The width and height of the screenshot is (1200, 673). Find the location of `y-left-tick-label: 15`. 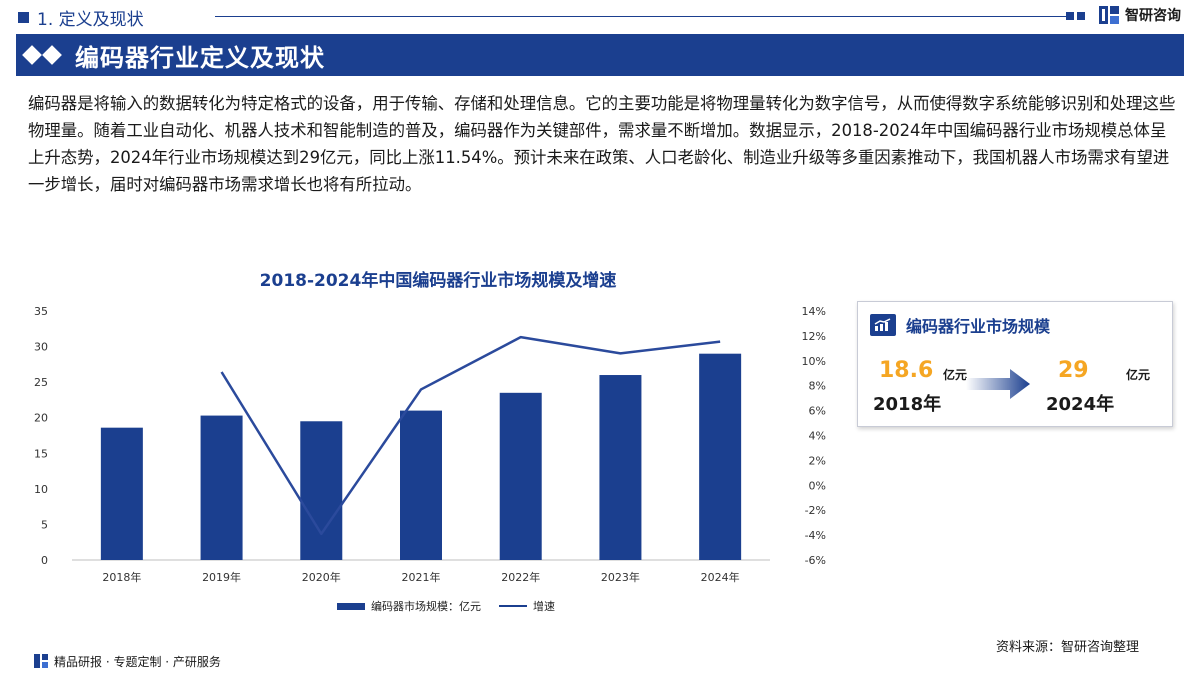

y-left-tick-label: 15 is located at coordinates (41, 453).